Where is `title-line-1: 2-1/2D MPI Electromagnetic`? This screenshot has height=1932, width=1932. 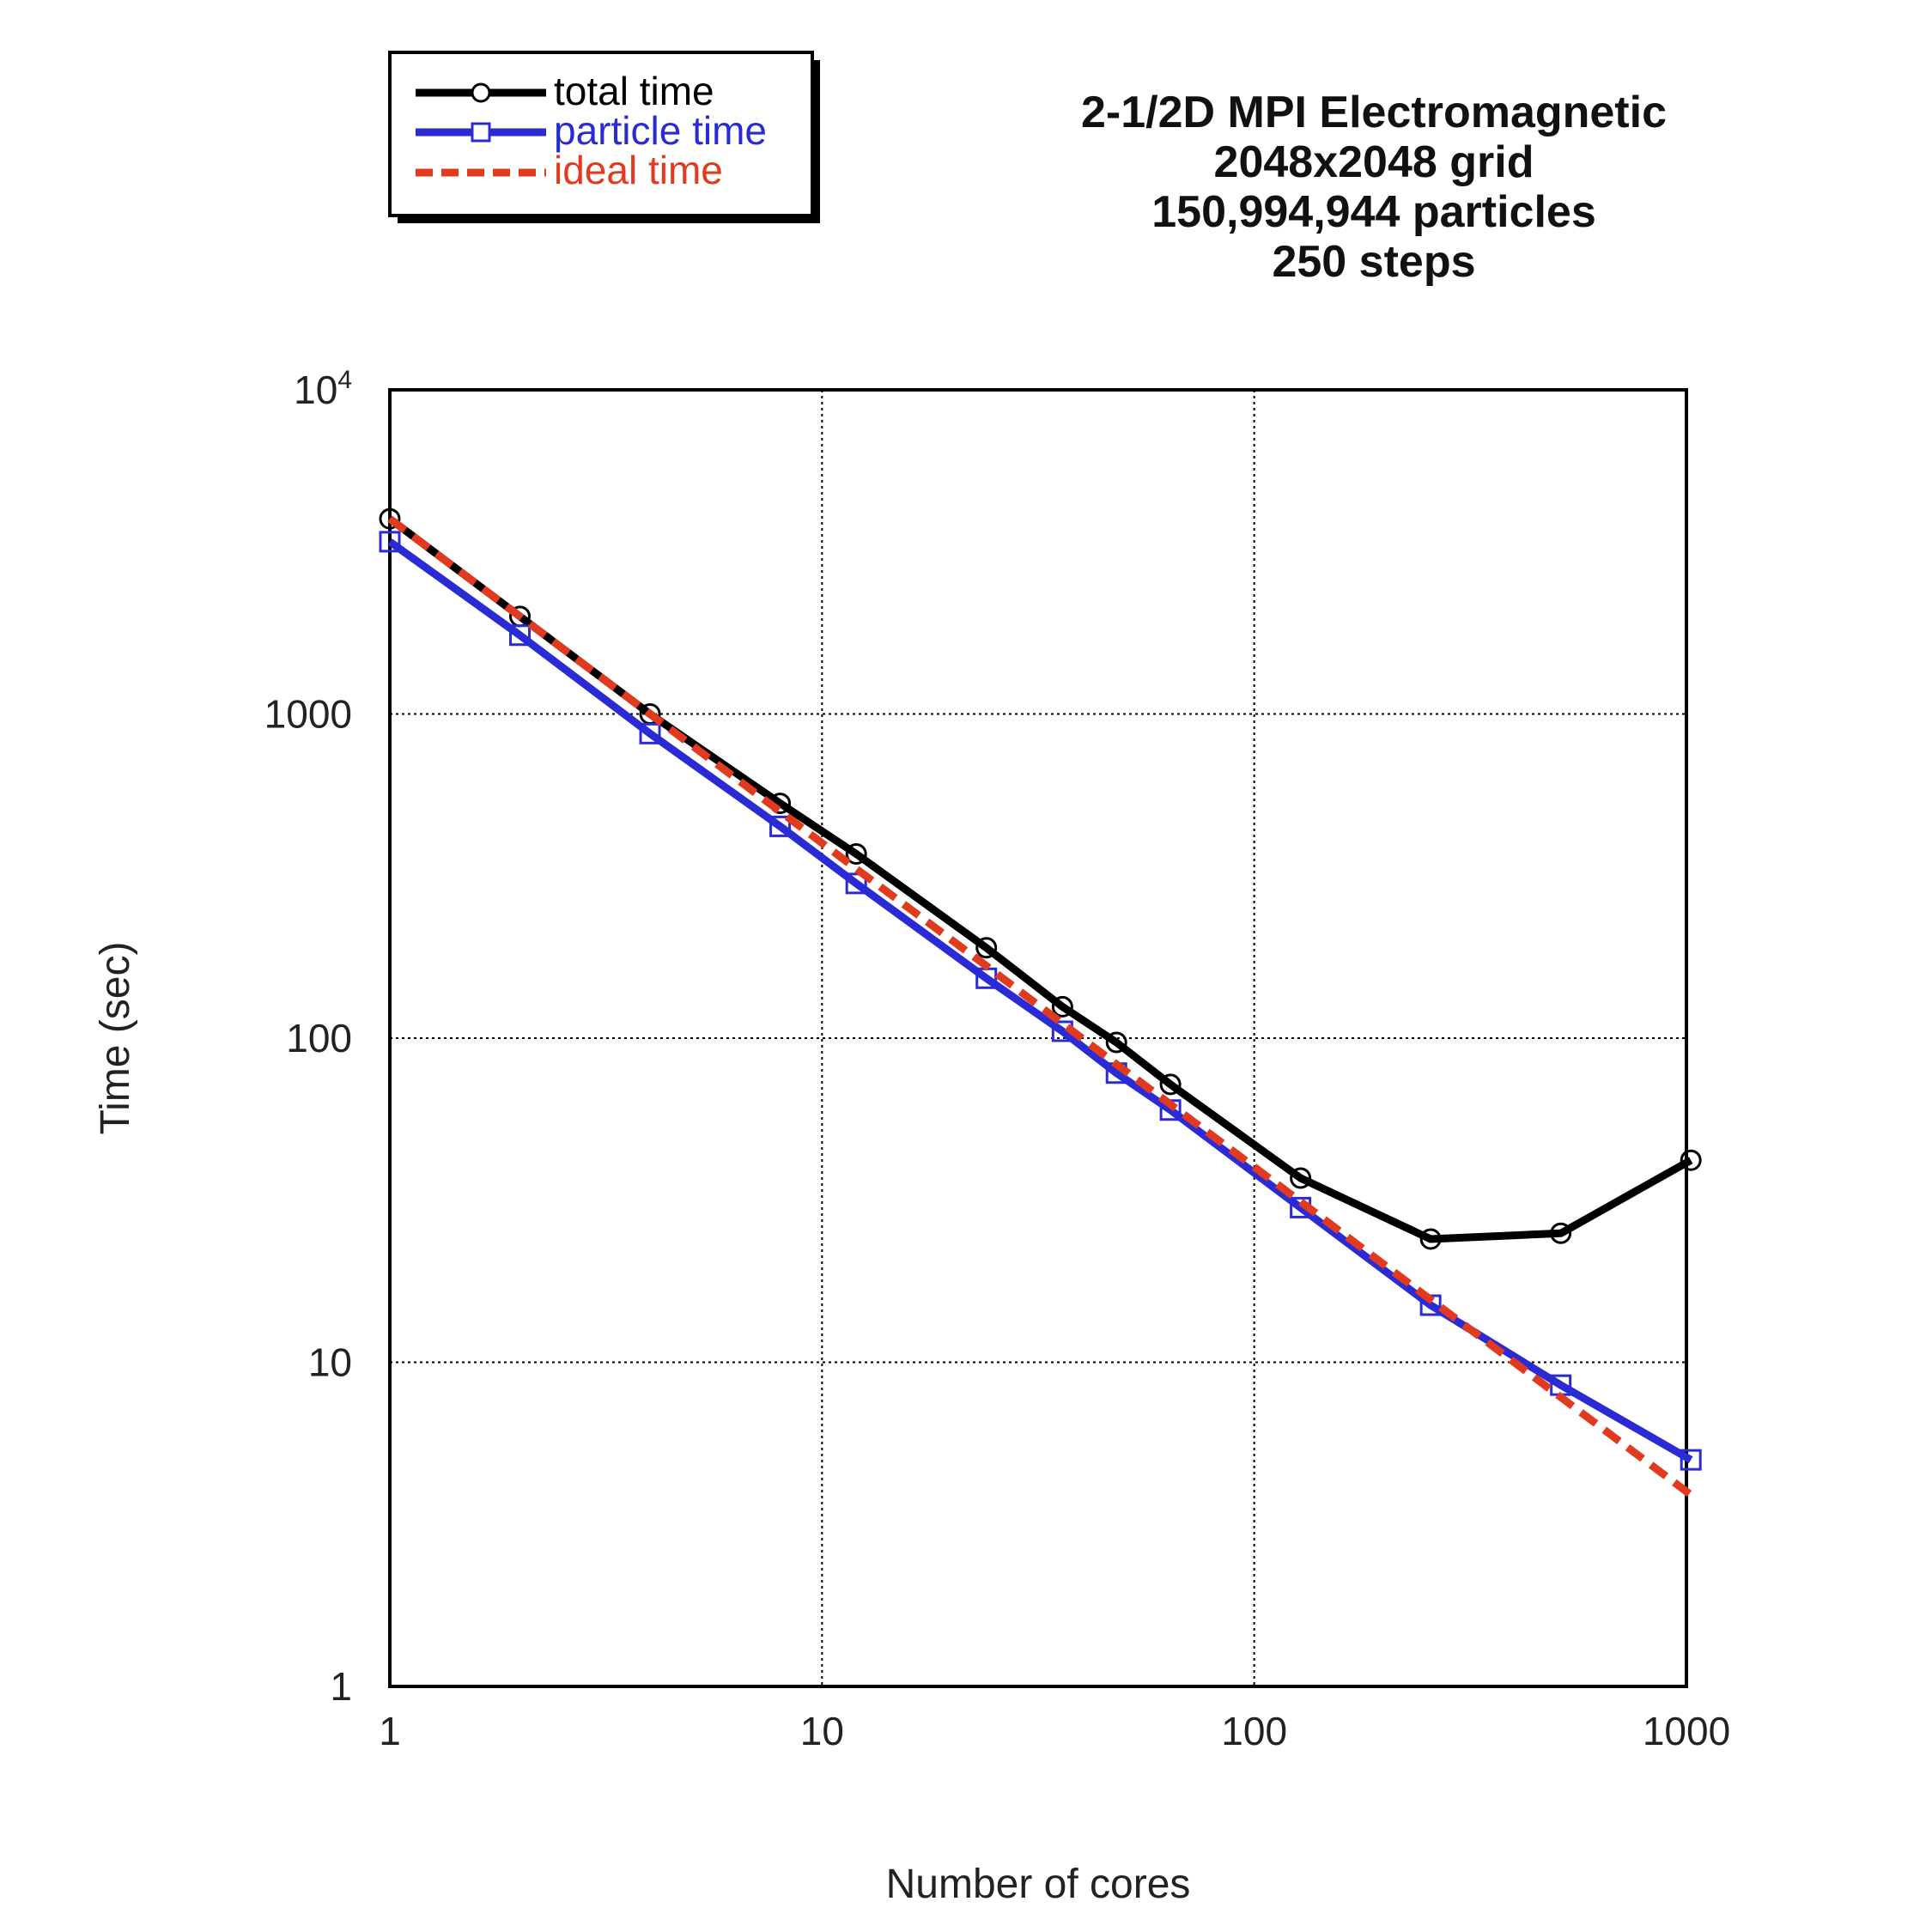
title-line-1: 2-1/2D MPI Electromagnetic is located at coordinates (1374, 112).